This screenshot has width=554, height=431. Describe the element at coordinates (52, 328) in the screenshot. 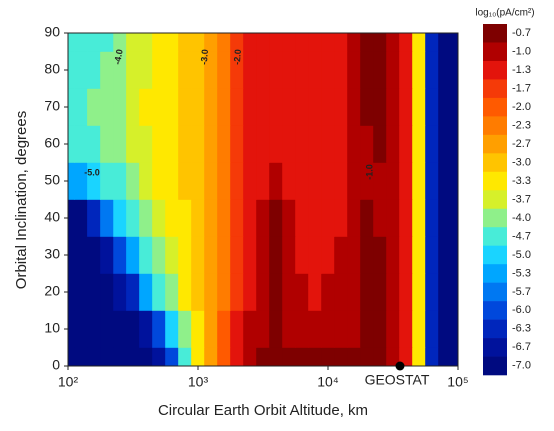

I see `y-tick-label: 10` at that location.